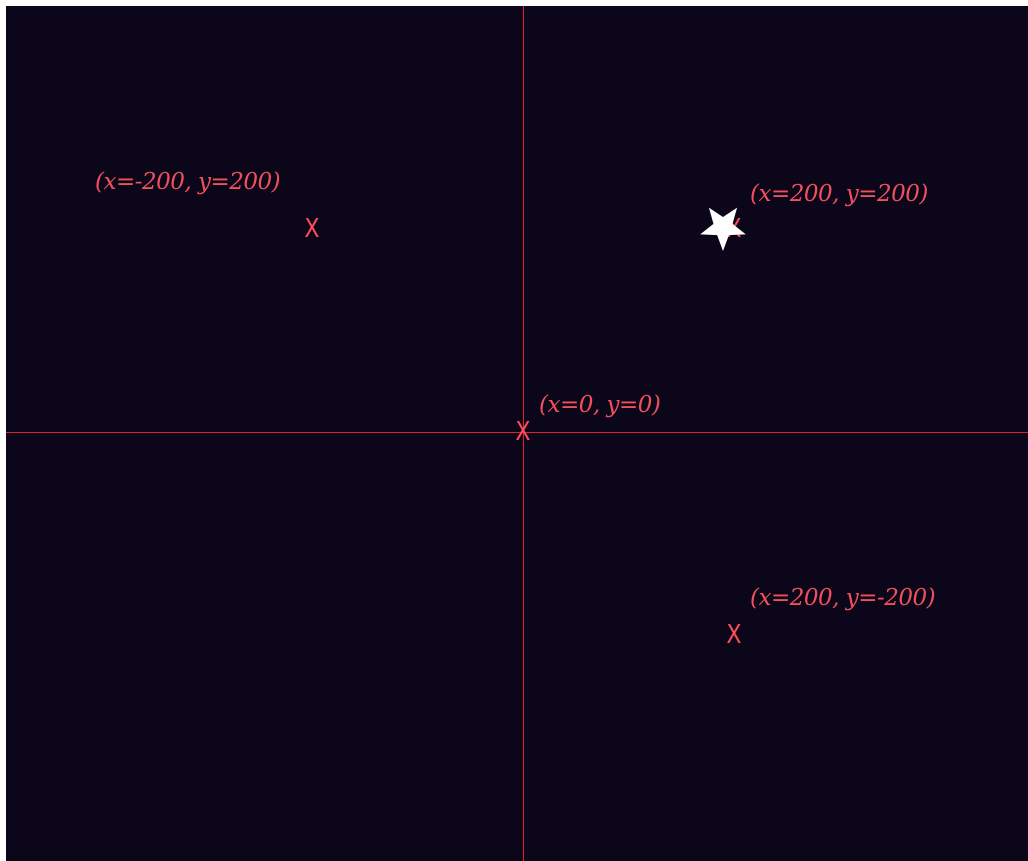 This screenshot has height=861, width=1028. I want to click on coord-label-neg200-200: (x=-200, y=200), so click(188, 182).